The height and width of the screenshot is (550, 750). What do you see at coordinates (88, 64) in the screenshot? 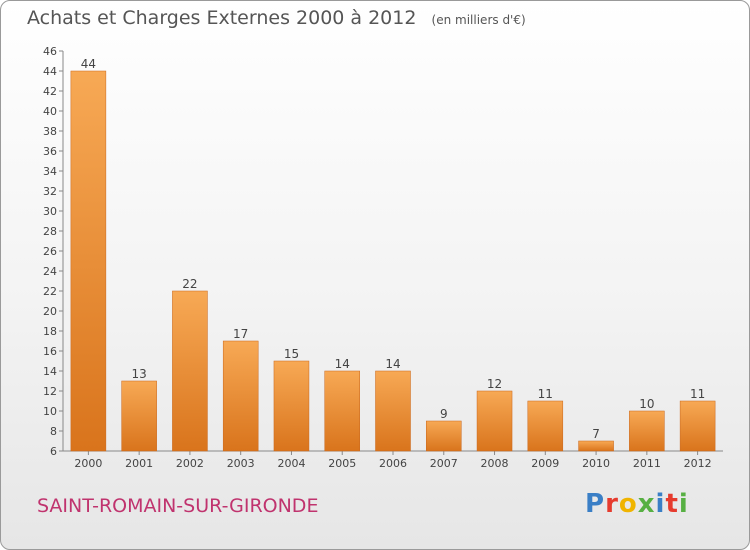
I see `bar-value-label: 44` at bounding box center [88, 64].